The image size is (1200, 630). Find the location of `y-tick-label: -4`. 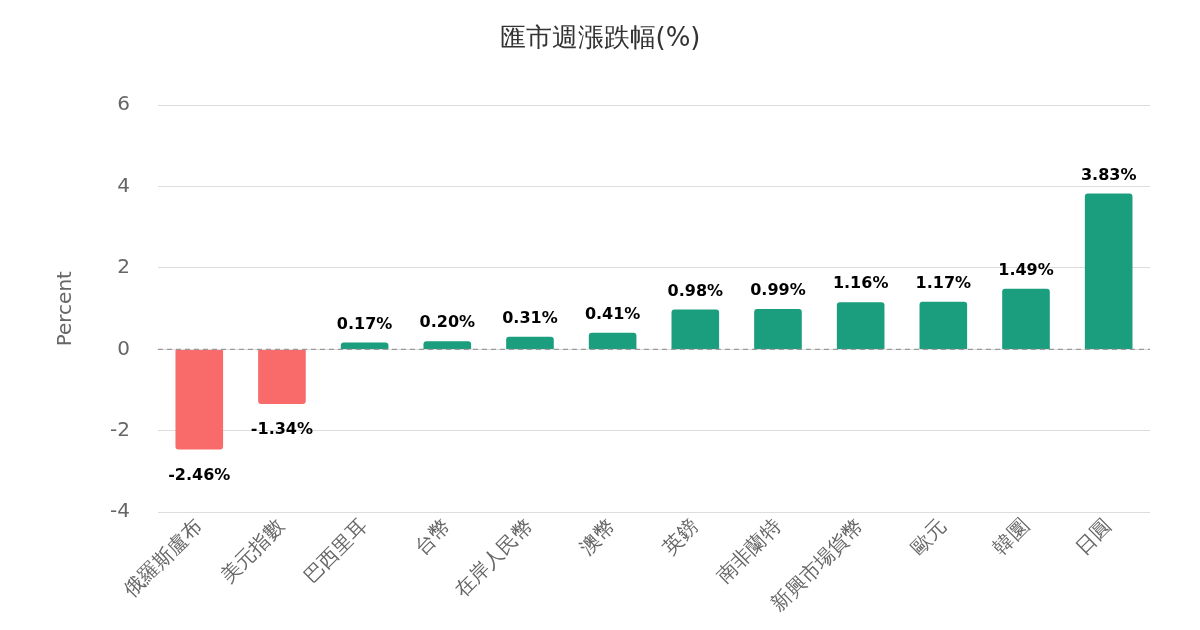

y-tick-label: -4 is located at coordinates (119, 510).